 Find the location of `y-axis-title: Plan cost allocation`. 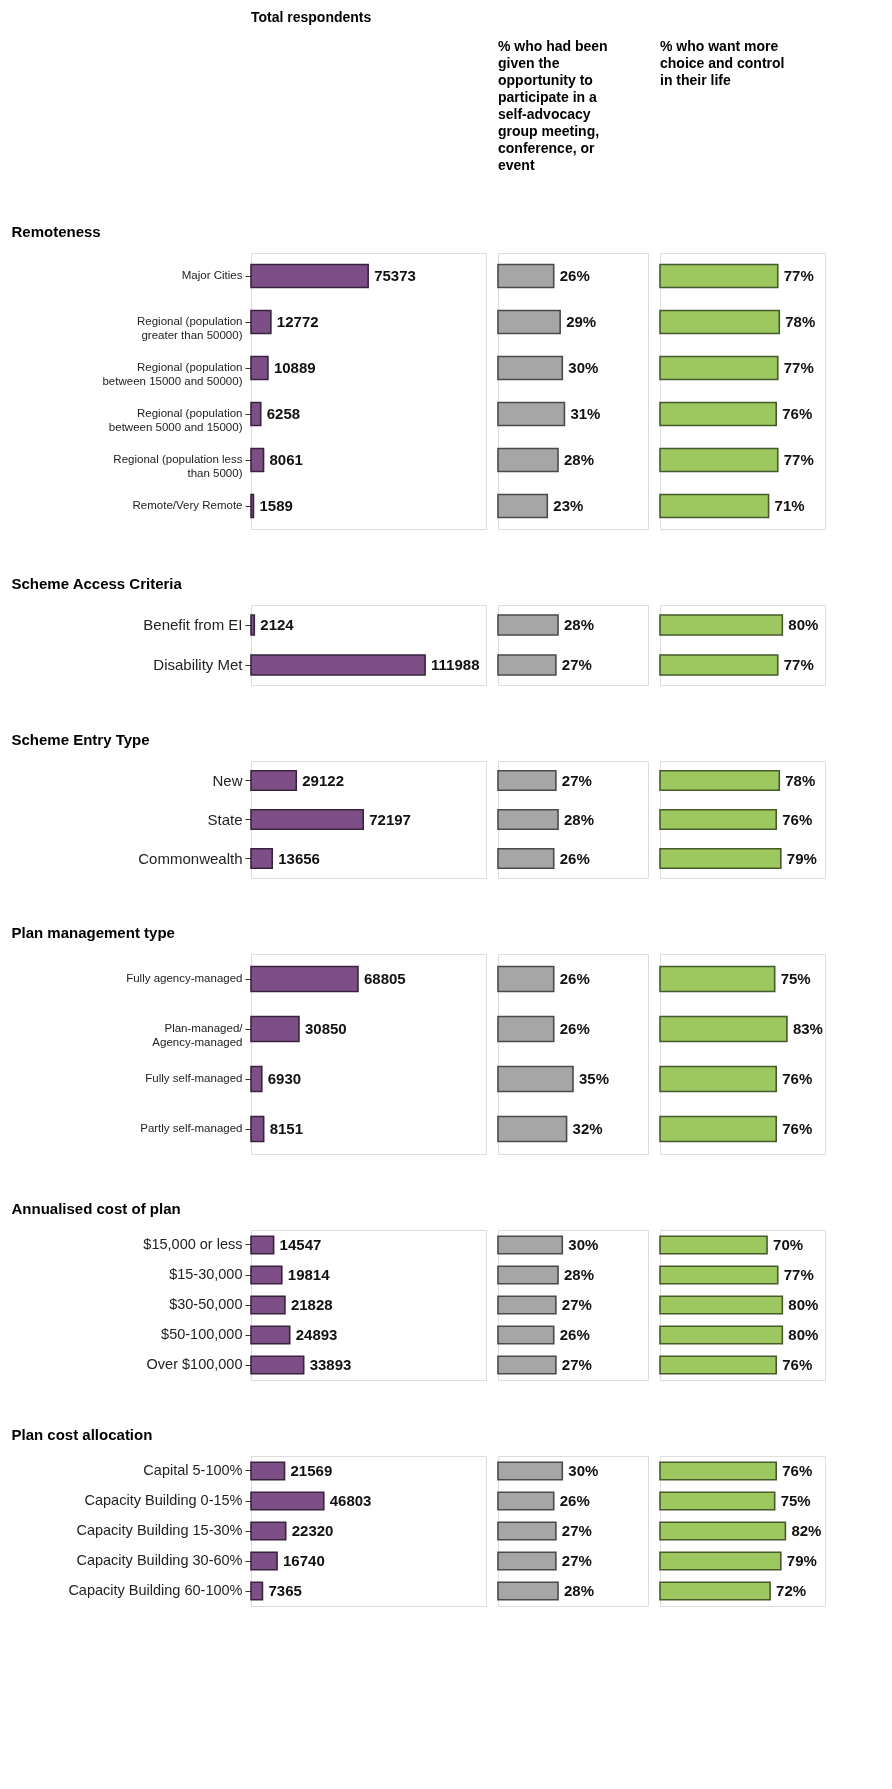

y-axis-title: Plan cost allocation is located at coordinates (82, 1434).